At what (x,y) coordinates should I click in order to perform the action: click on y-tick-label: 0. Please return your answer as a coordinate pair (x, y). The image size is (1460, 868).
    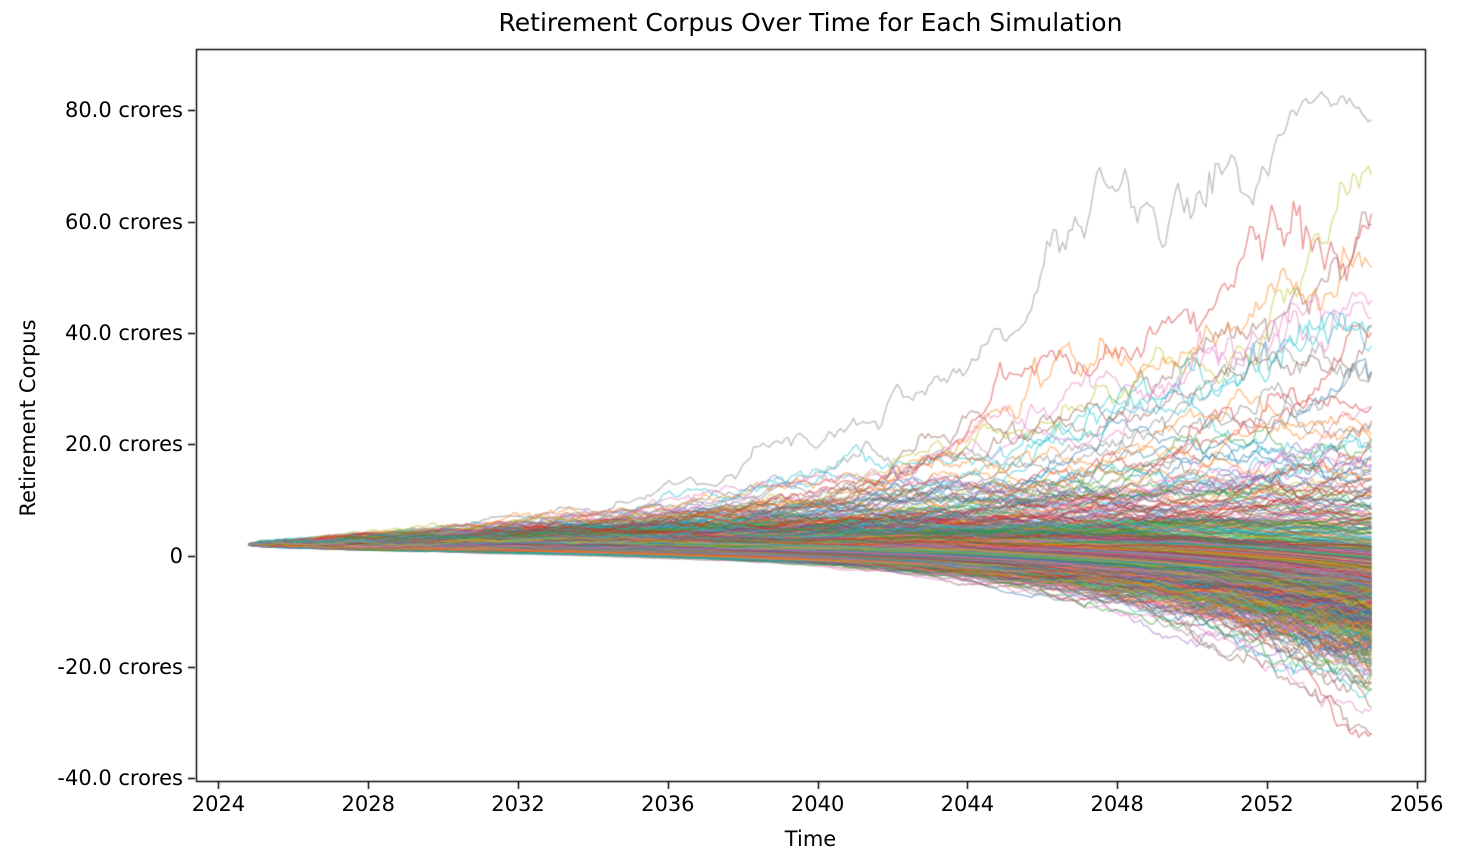
    Looking at the image, I should click on (176, 555).